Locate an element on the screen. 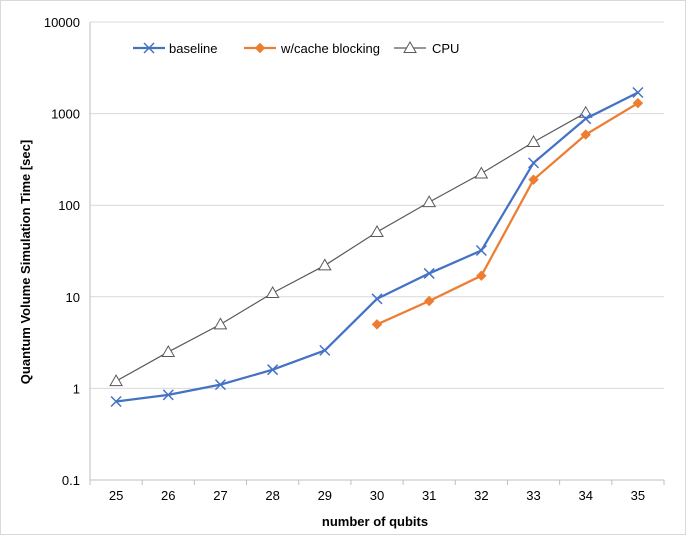 The width and height of the screenshot is (686, 535). y-axis-title: Quantum Volume Simulation Time [sec] is located at coordinates (25, 262).